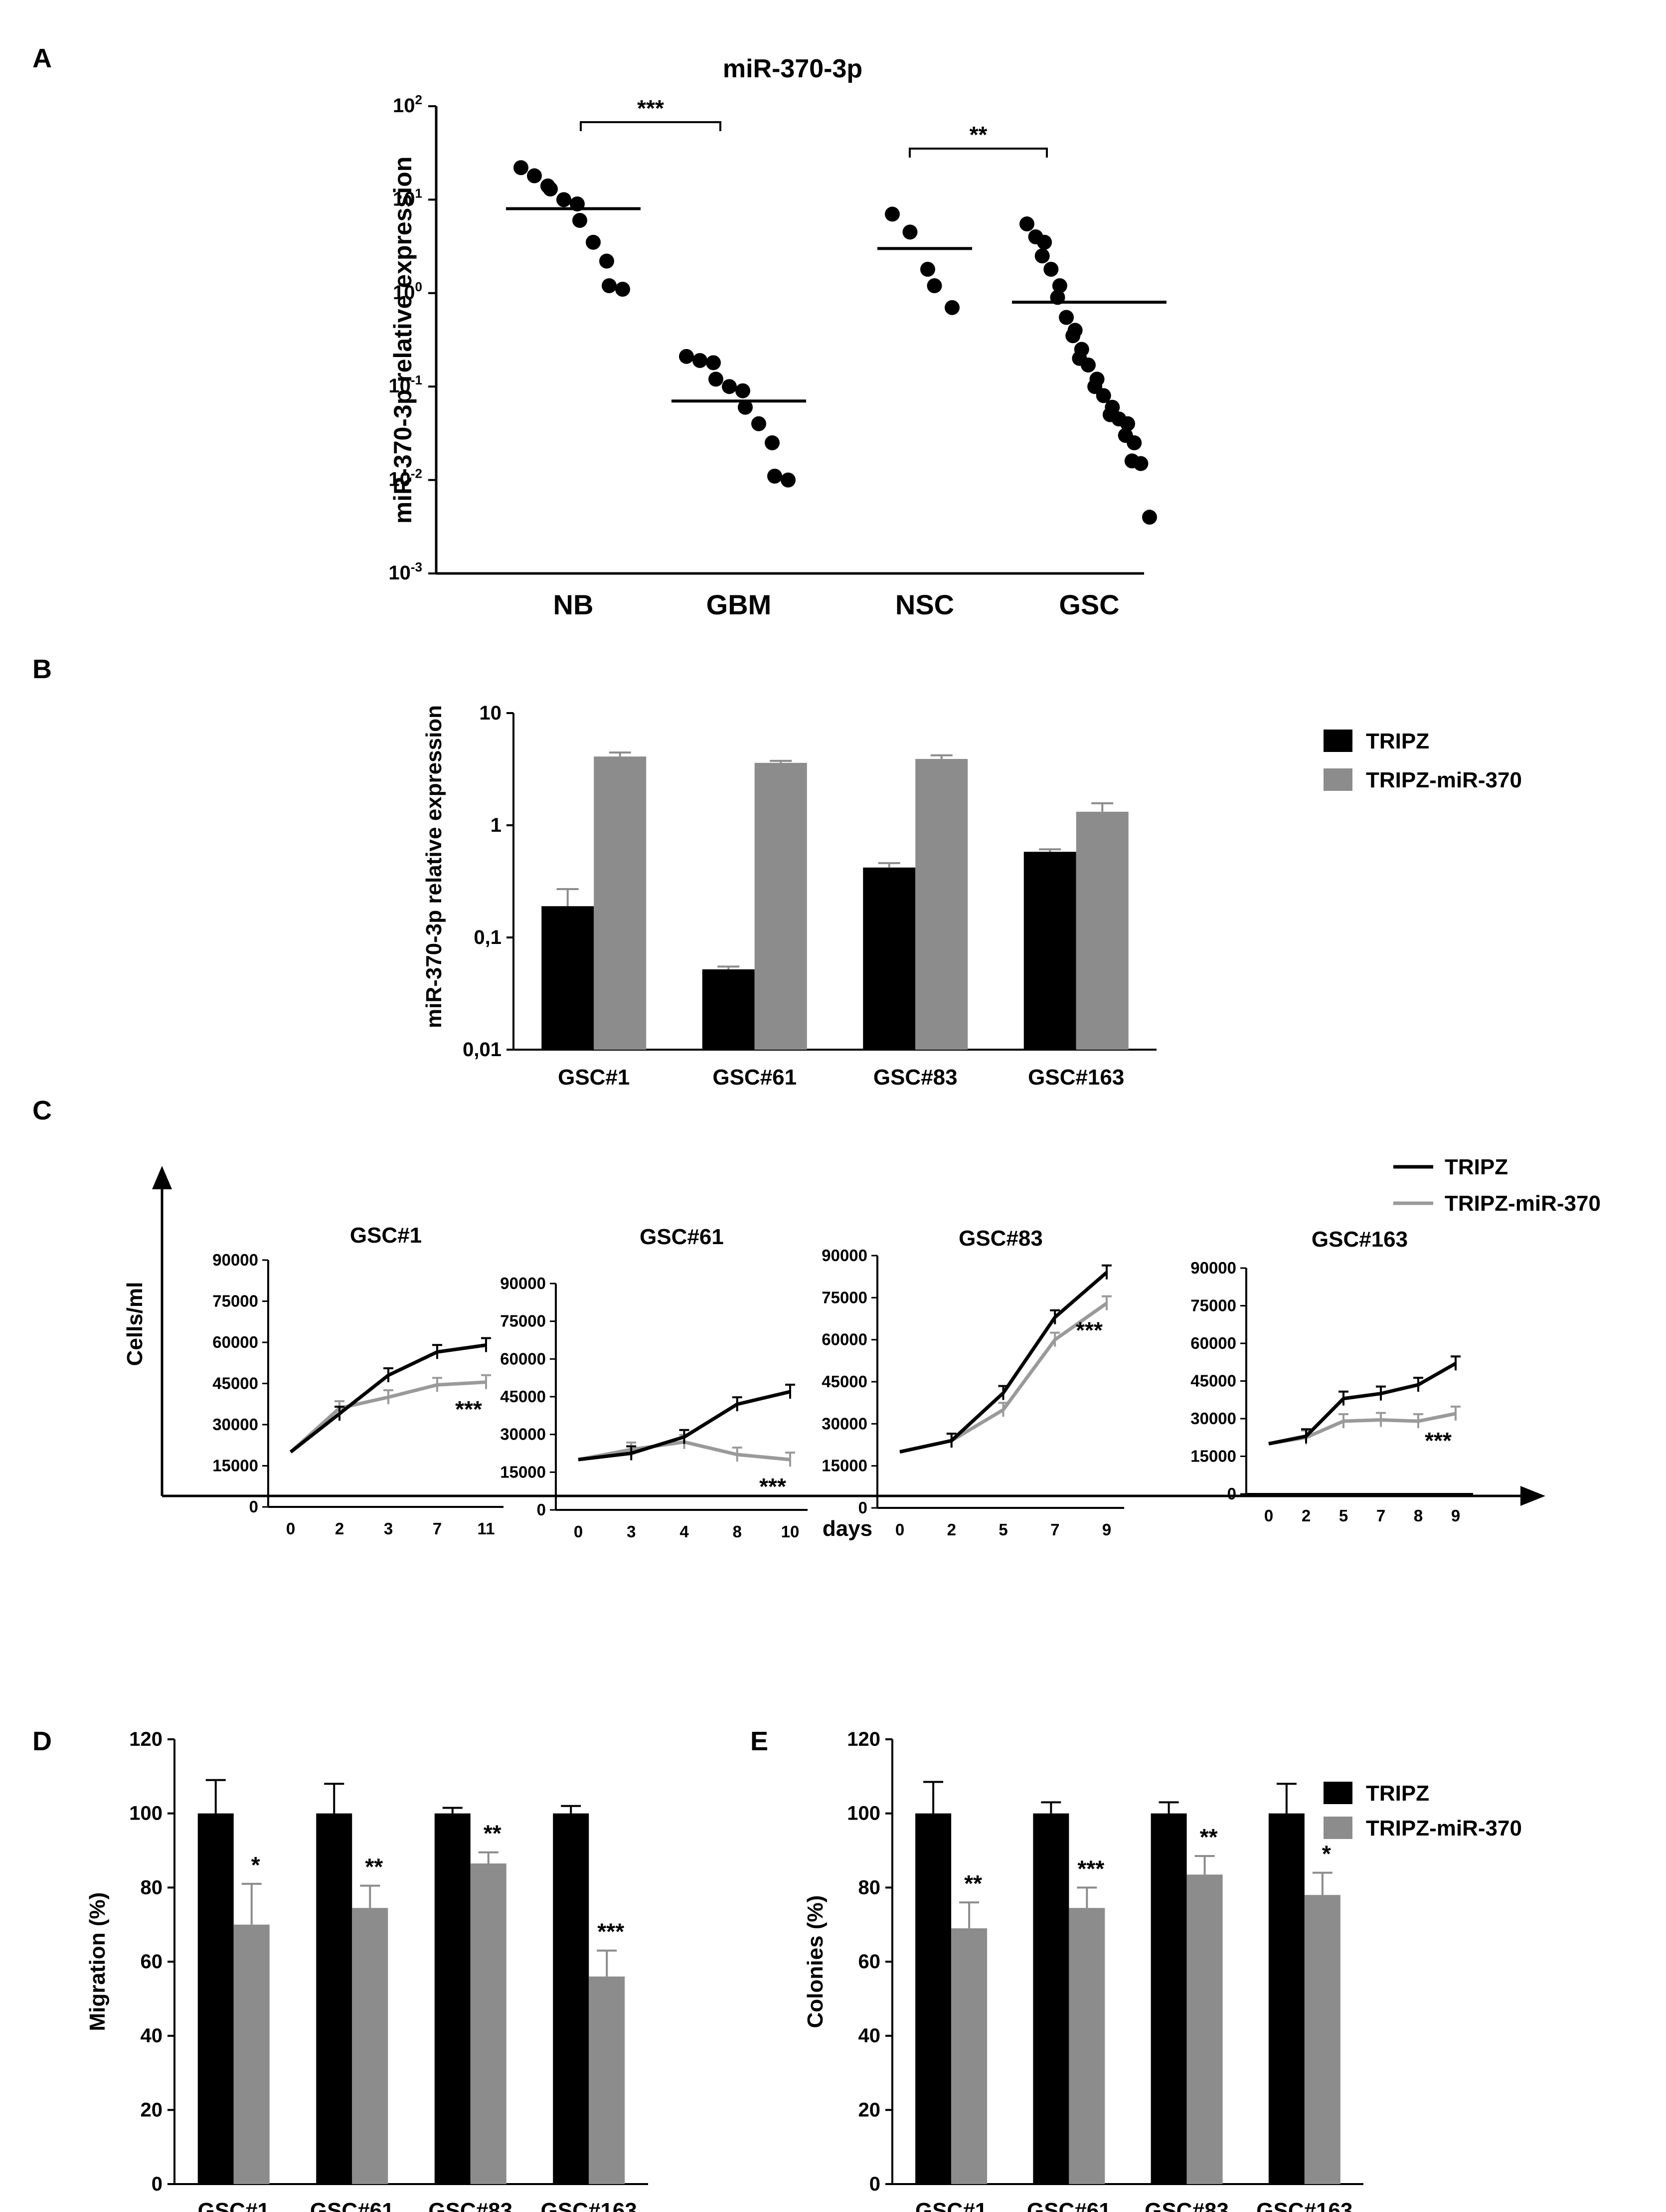 The image size is (1666, 2212). What do you see at coordinates (42, 58) in the screenshot?
I see `panel-label-a: A` at bounding box center [42, 58].